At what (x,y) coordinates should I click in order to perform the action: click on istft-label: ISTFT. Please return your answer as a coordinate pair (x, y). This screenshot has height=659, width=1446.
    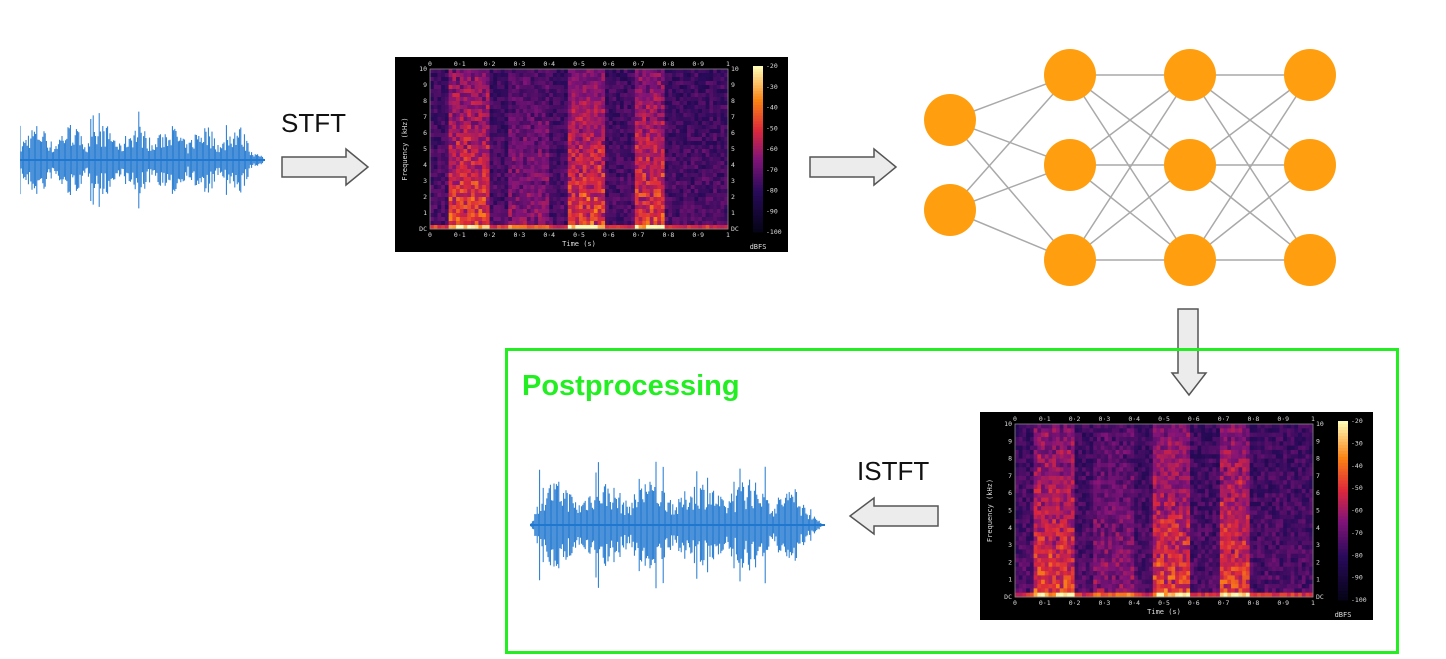
    Looking at the image, I should click on (893, 471).